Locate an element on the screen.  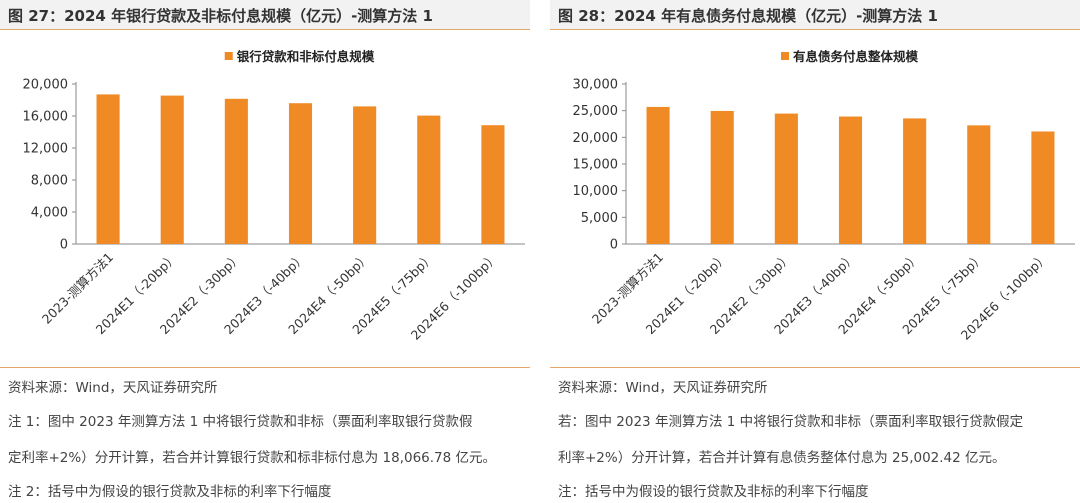
footnote-line: 注：括号中为假设的银行贷款及非标的利率下行幅度 is located at coordinates (713, 492).